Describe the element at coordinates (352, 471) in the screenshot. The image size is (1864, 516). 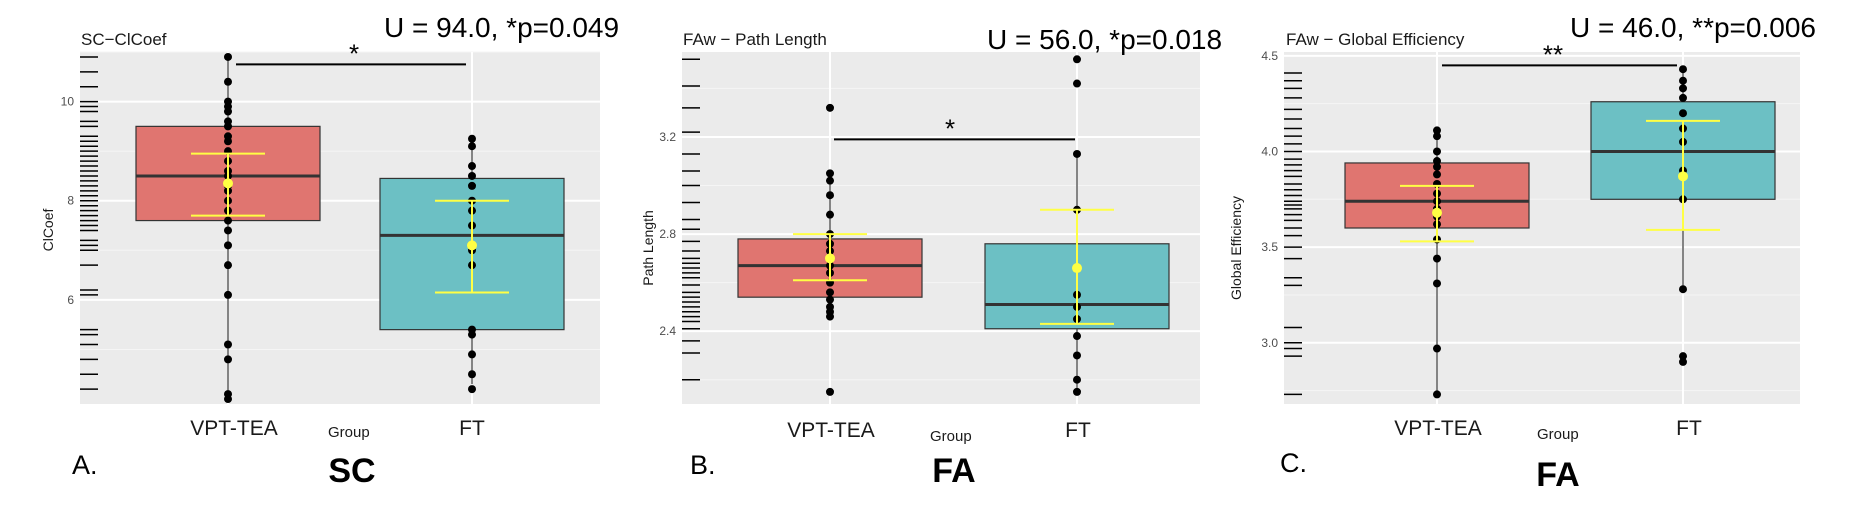
I see `modality-label: SC` at that location.